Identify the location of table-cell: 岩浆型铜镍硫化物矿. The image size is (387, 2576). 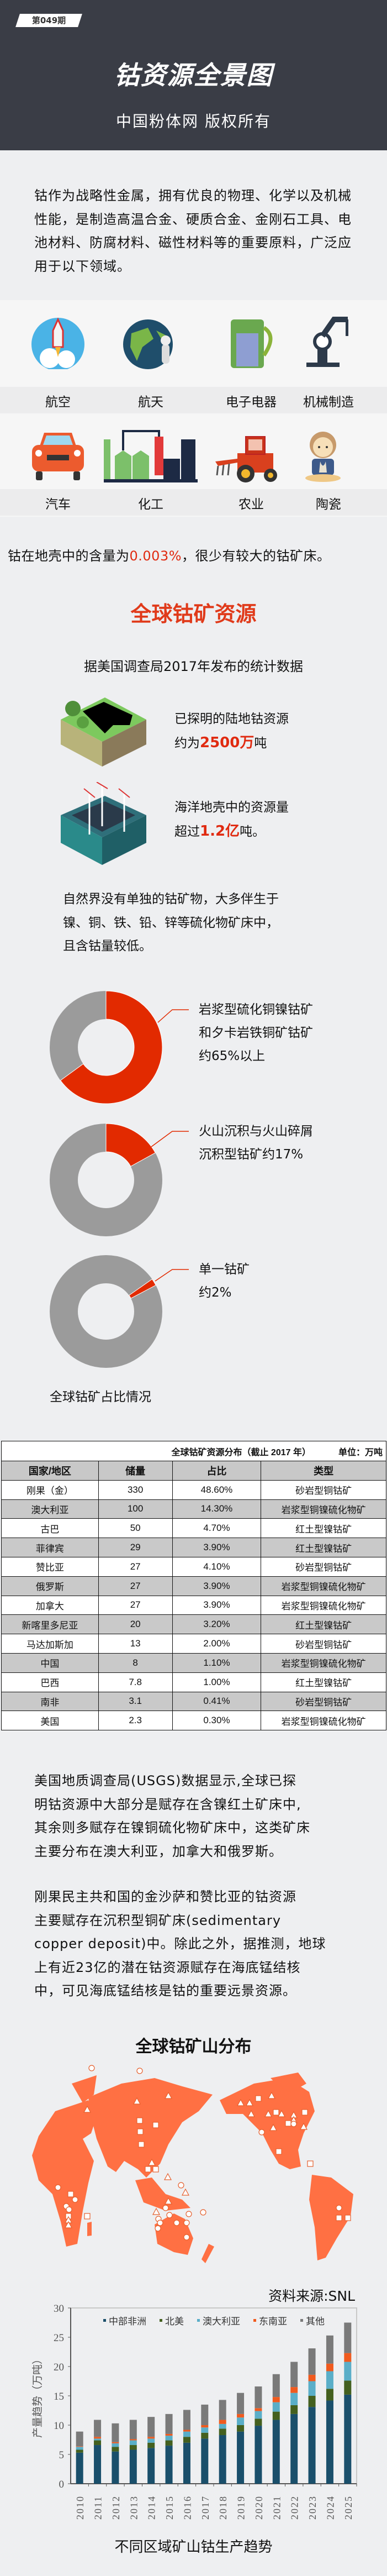
(323, 1662).